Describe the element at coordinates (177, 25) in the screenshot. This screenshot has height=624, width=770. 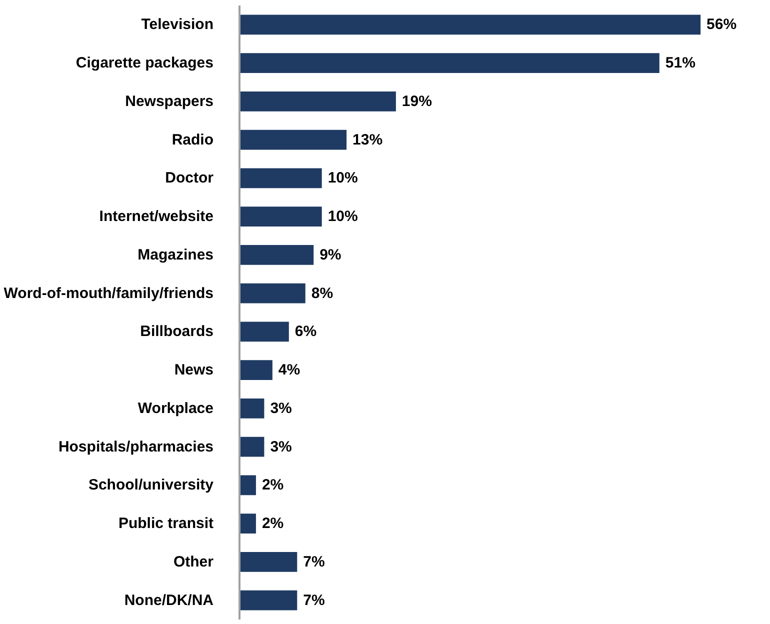
I see `y-tick-label: Television` at that location.